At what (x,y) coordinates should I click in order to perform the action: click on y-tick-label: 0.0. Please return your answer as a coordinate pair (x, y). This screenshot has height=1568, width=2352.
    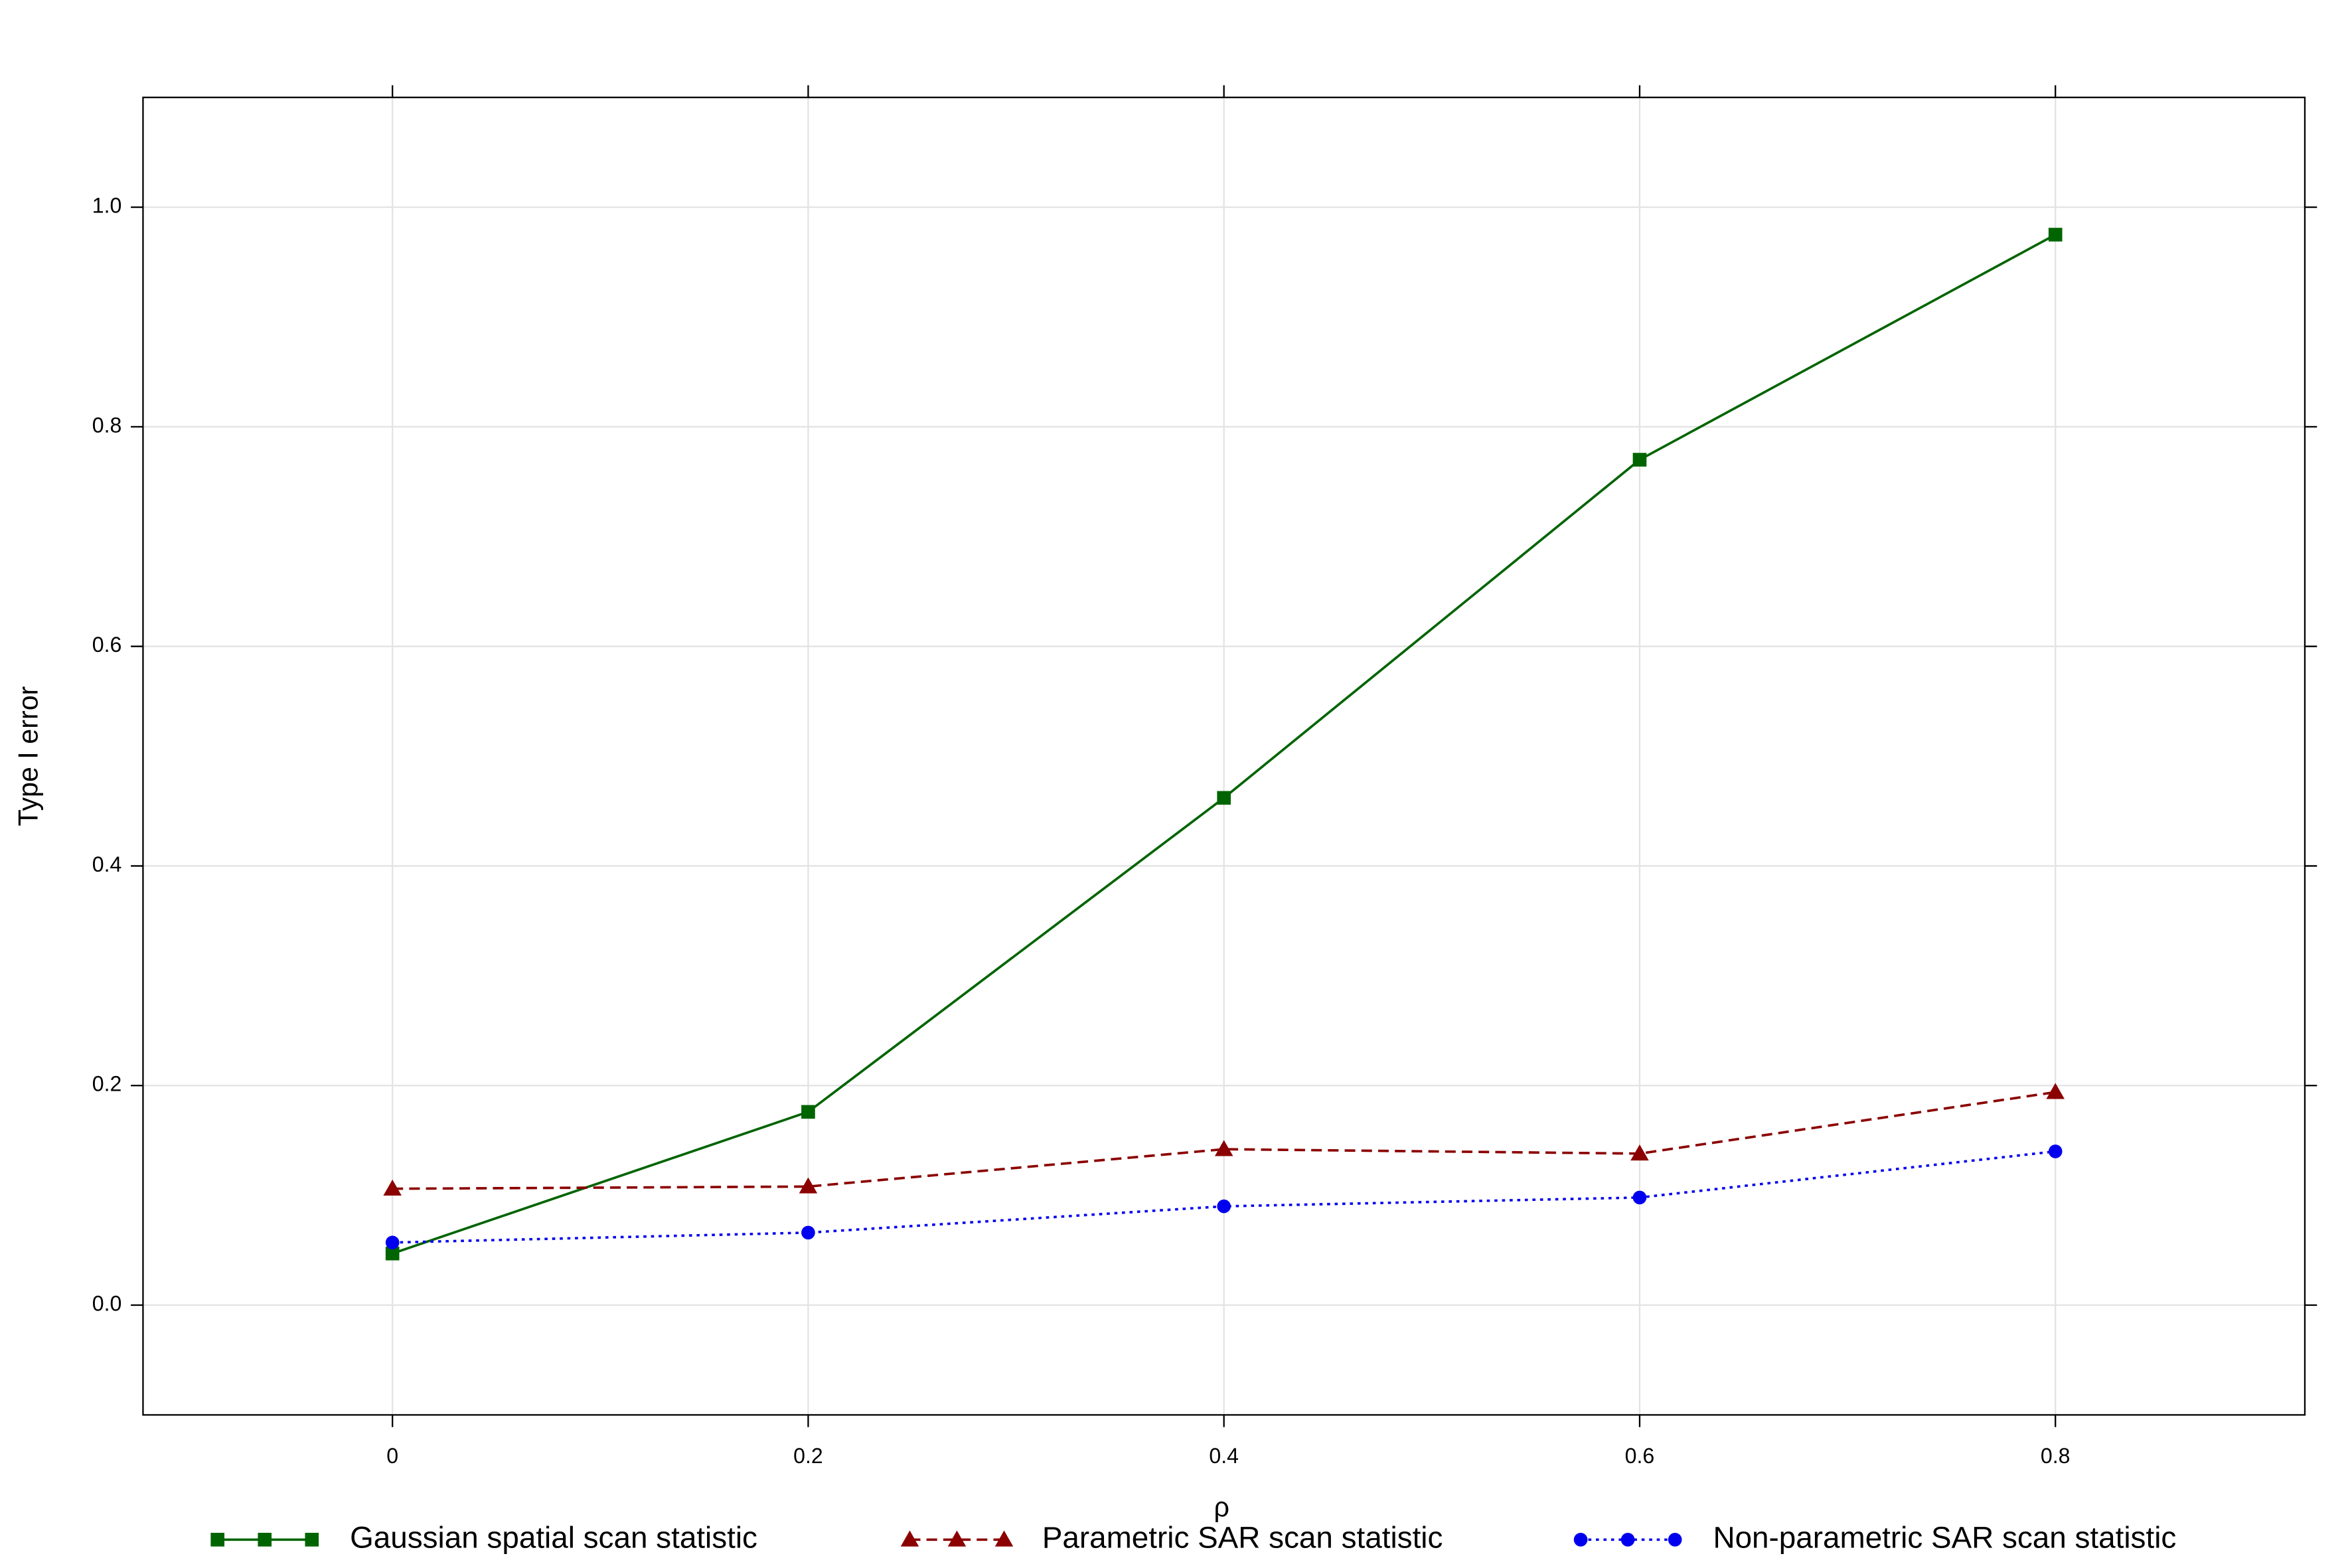
    Looking at the image, I should click on (107, 1303).